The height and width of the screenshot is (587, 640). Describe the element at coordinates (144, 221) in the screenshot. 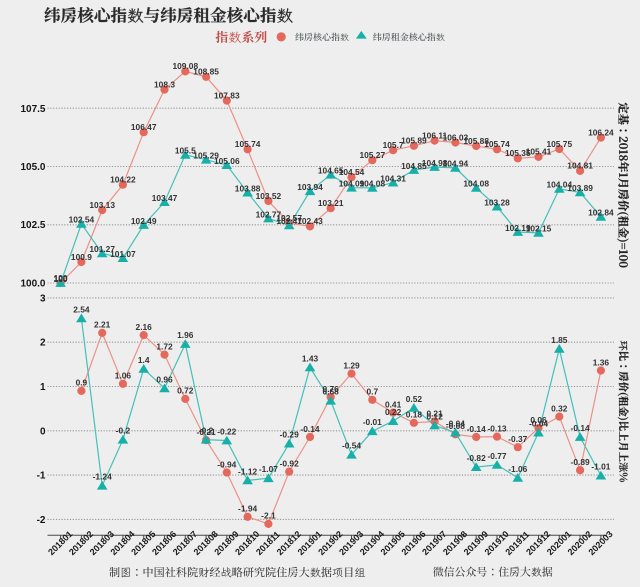

I see `svg-text: 102.49` at that location.